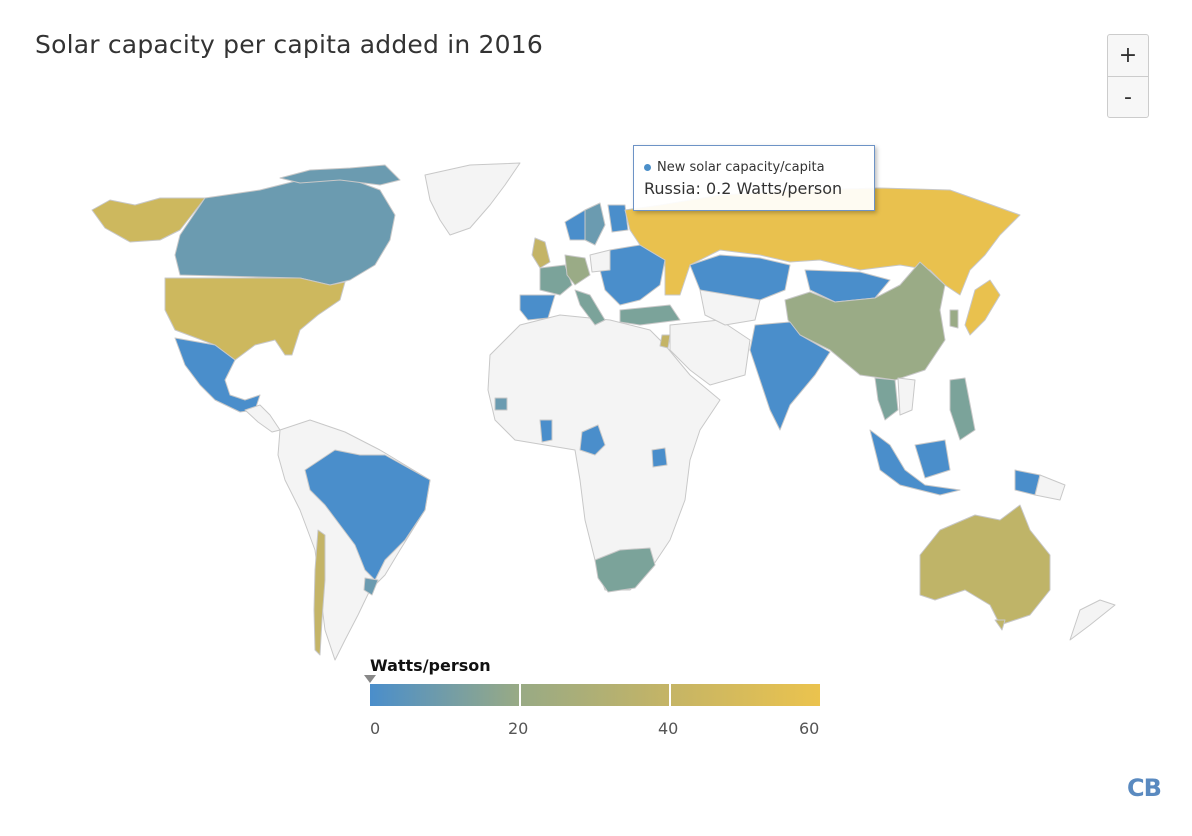  I want to click on legend-value-marker-icon, so click(370, 679).